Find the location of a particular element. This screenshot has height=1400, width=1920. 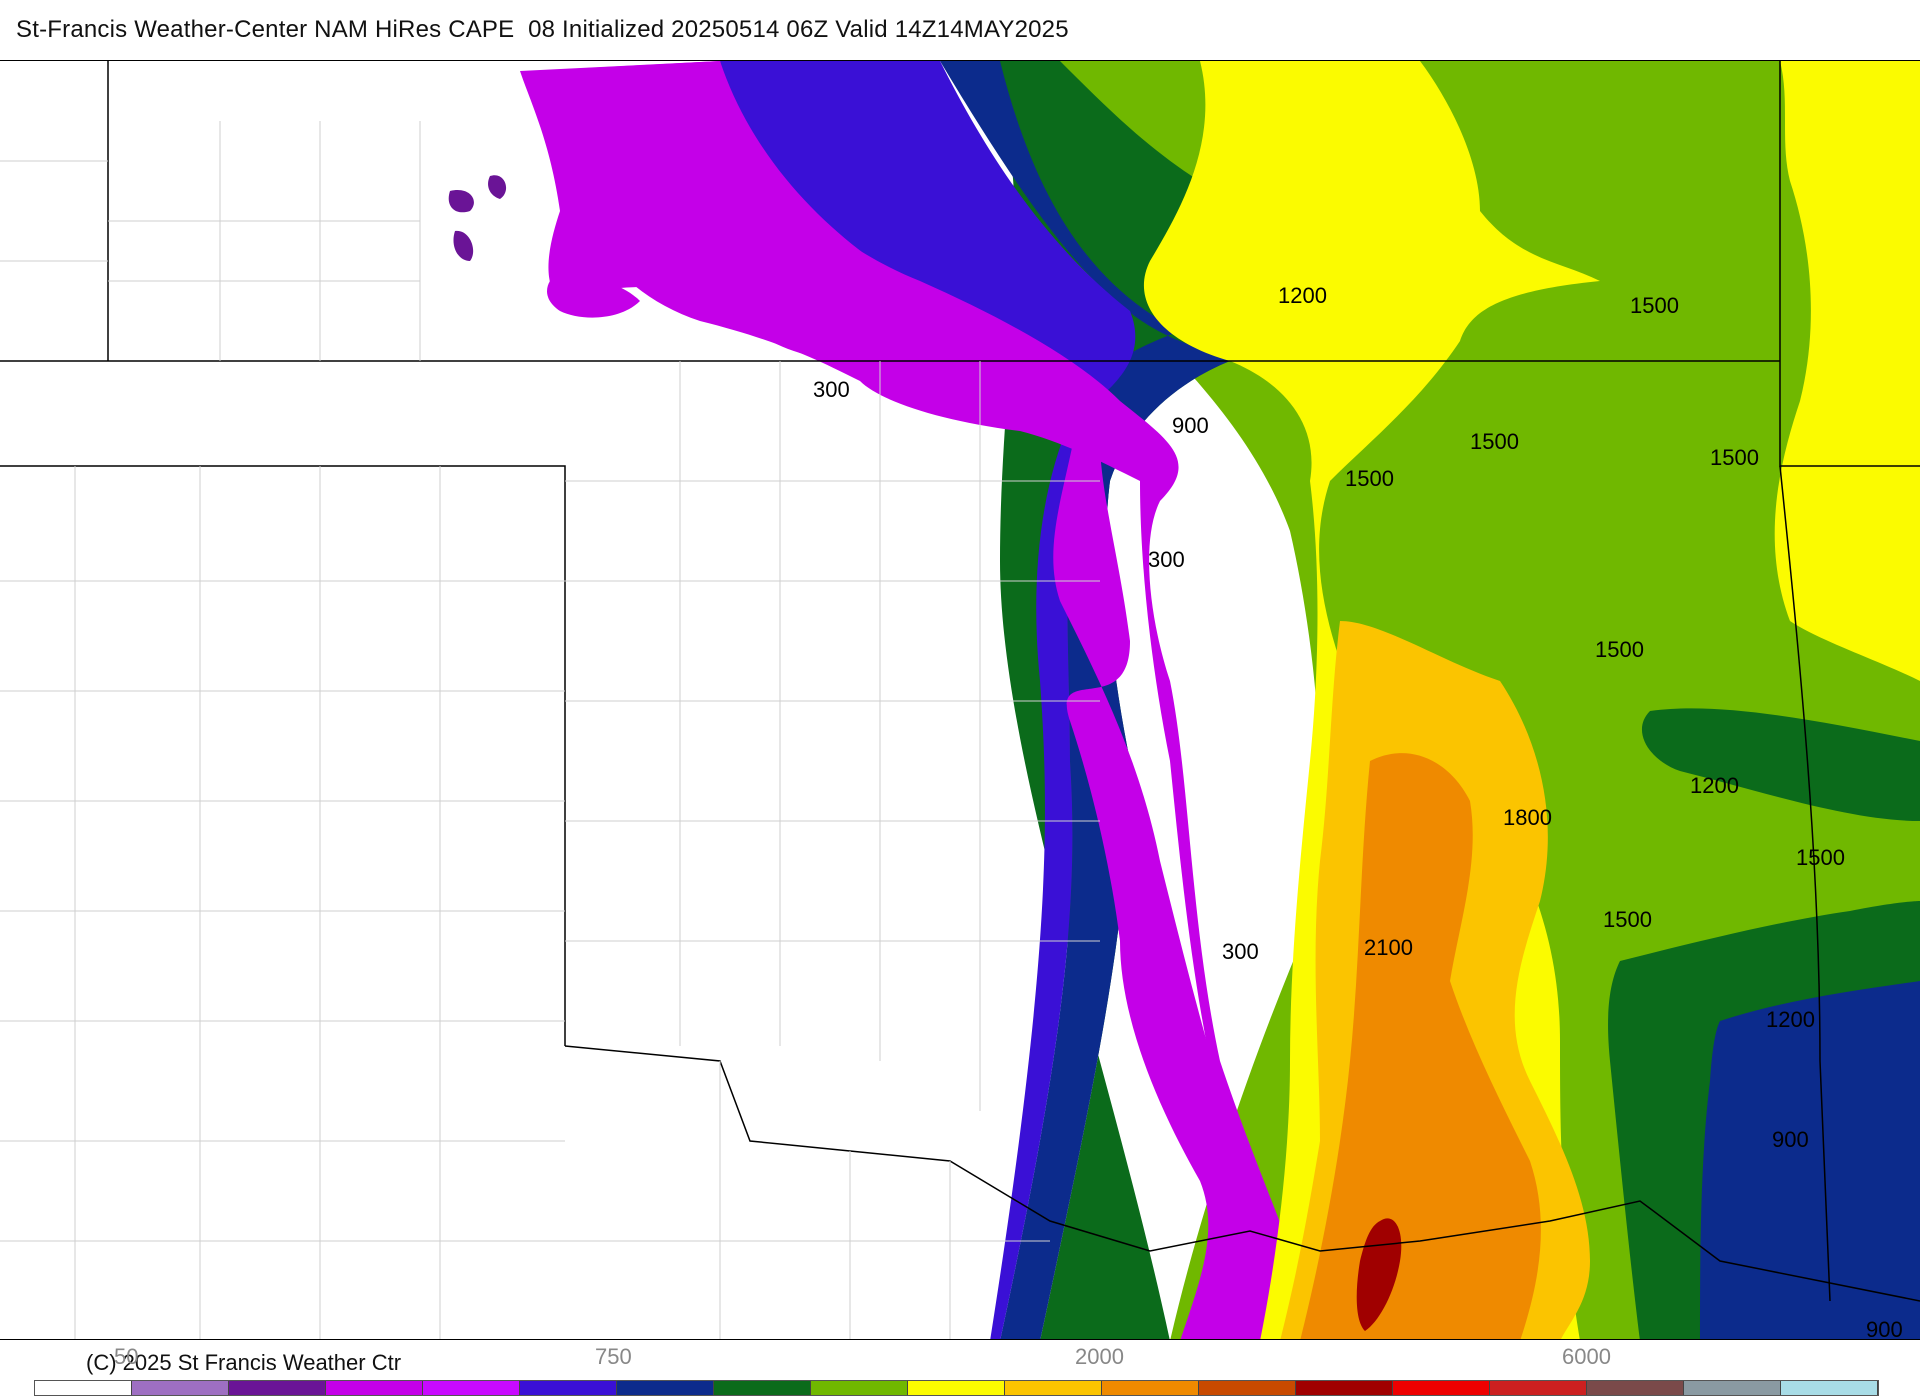

contour-label: 2100 is located at coordinates (1388, 947).